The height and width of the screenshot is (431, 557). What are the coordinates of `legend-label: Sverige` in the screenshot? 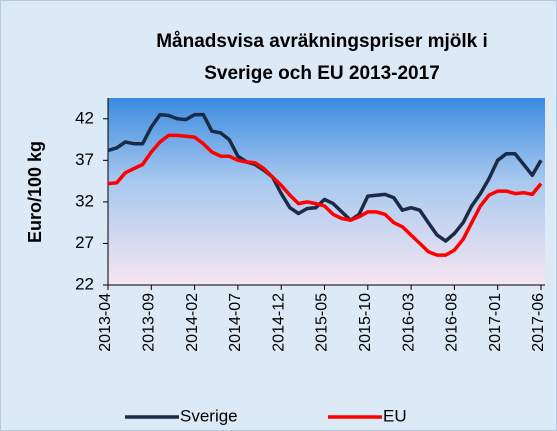 It's located at (209, 415).